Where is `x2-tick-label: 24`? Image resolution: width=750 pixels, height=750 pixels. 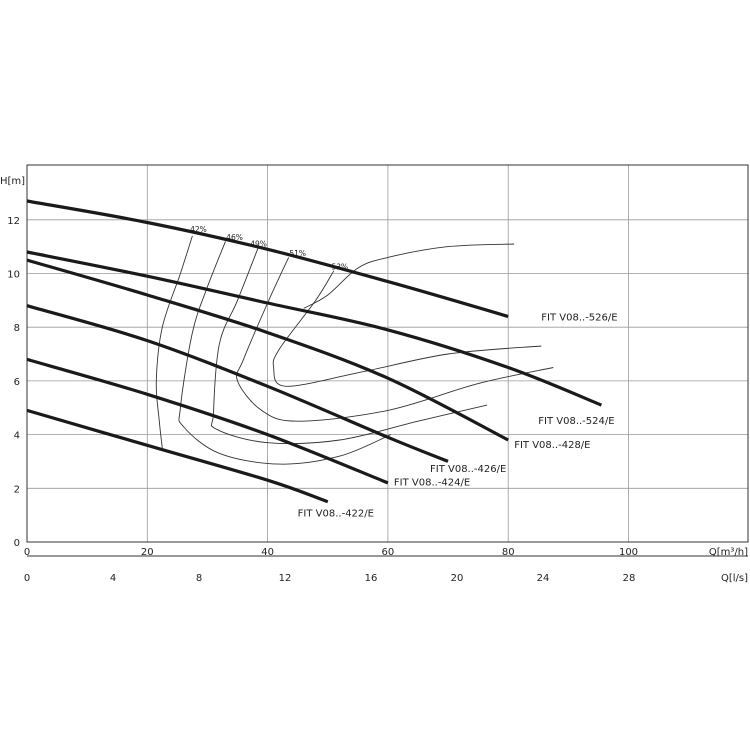
x2-tick-label: 24 is located at coordinates (543, 578).